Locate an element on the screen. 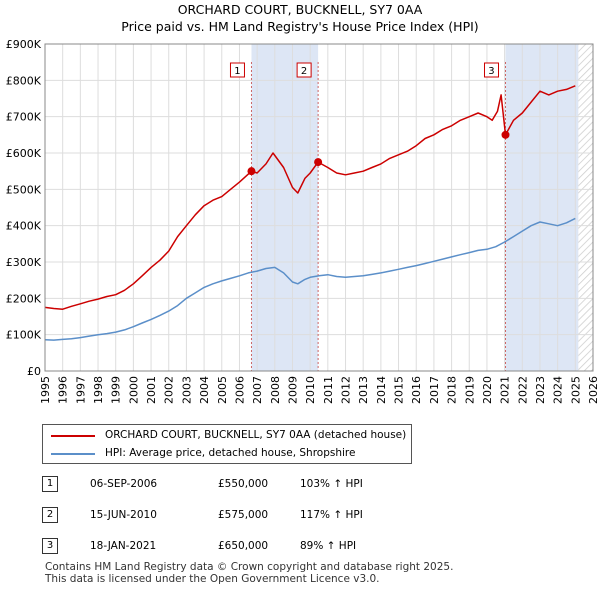  x-tick-label: 2012 is located at coordinates (346, 390).